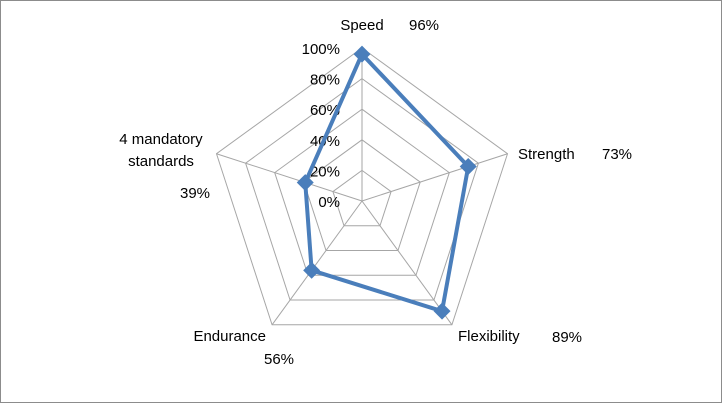  What do you see at coordinates (329, 202) in the screenshot?
I see `tick-label: 0%` at bounding box center [329, 202].